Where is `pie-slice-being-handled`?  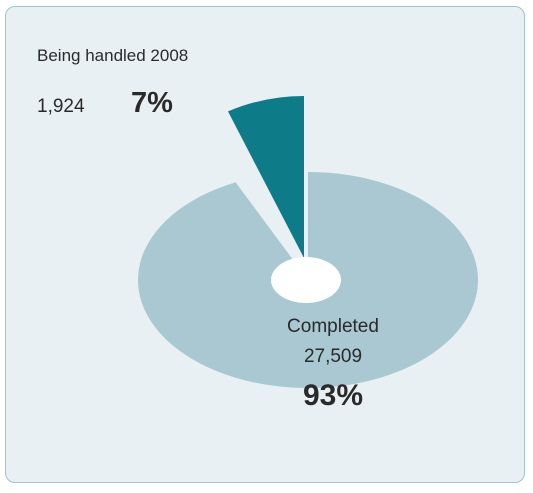 pie-slice-being-handled is located at coordinates (265, 177).